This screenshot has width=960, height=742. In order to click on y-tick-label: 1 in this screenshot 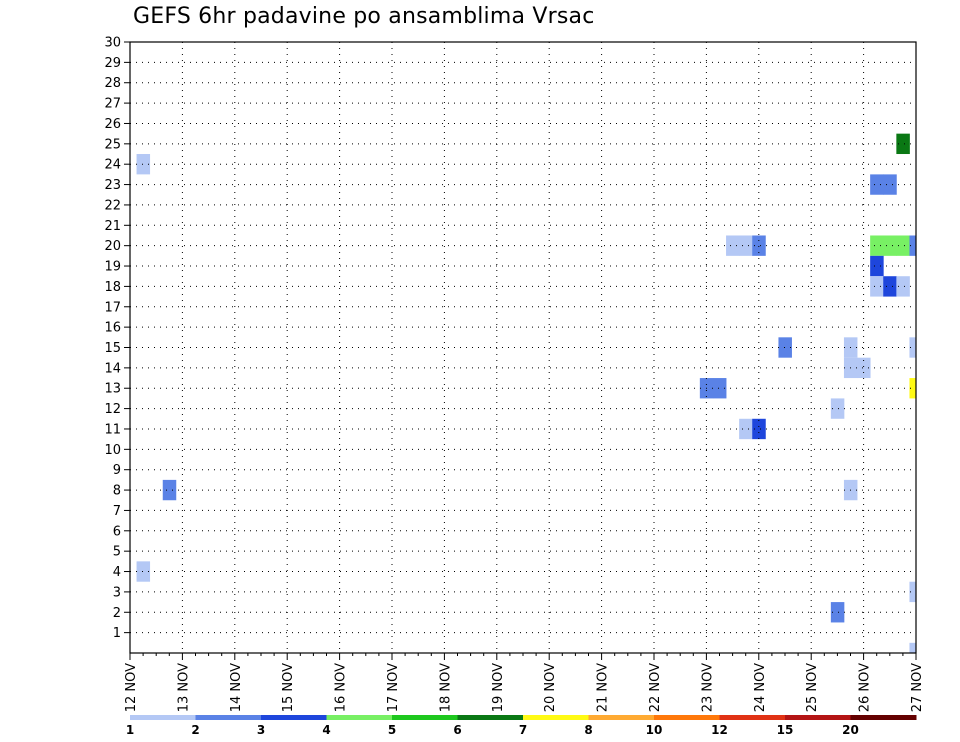, I will do `click(117, 633)`.